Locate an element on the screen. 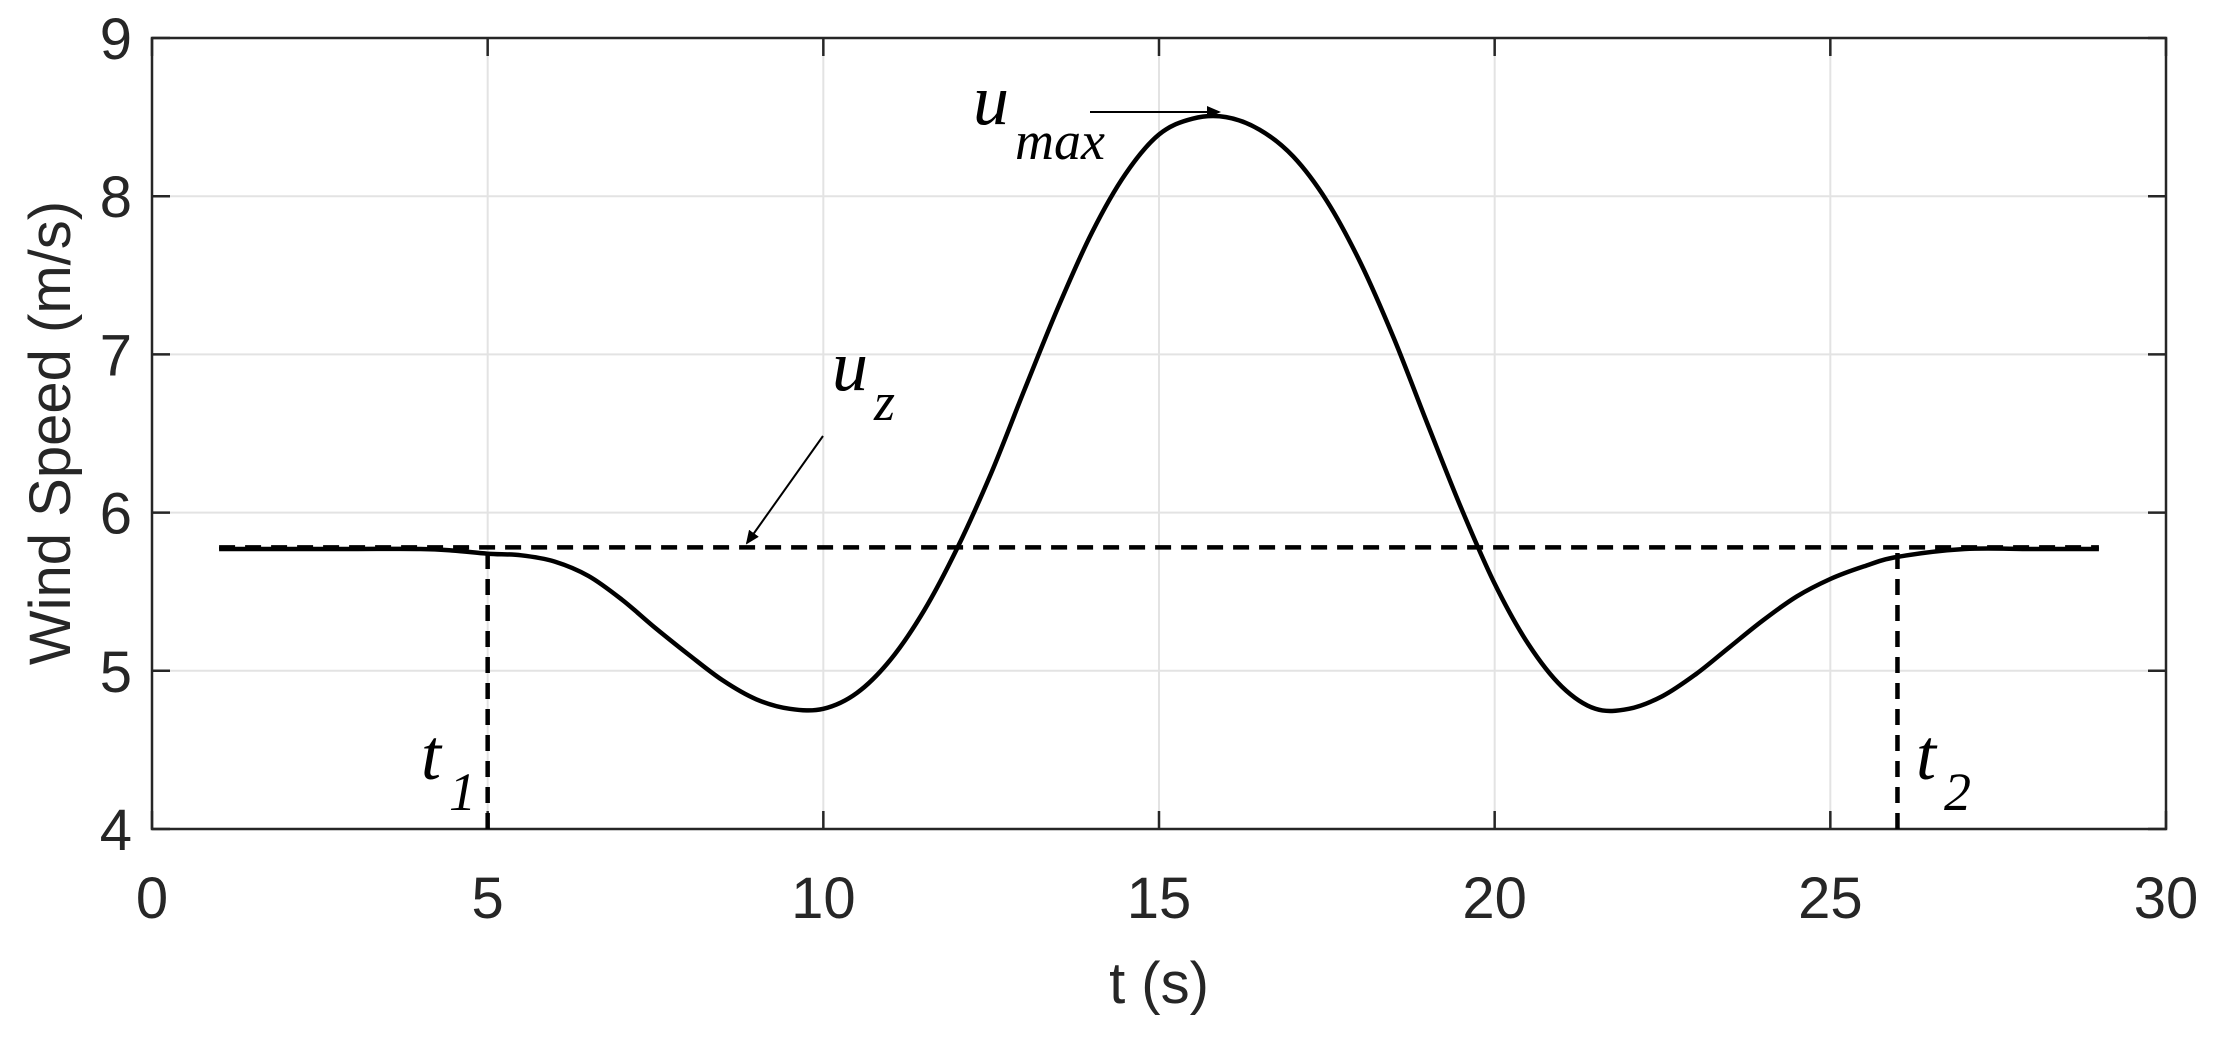 The width and height of the screenshot is (2214, 1038). x-axis-label: t (s) is located at coordinates (1159, 983).